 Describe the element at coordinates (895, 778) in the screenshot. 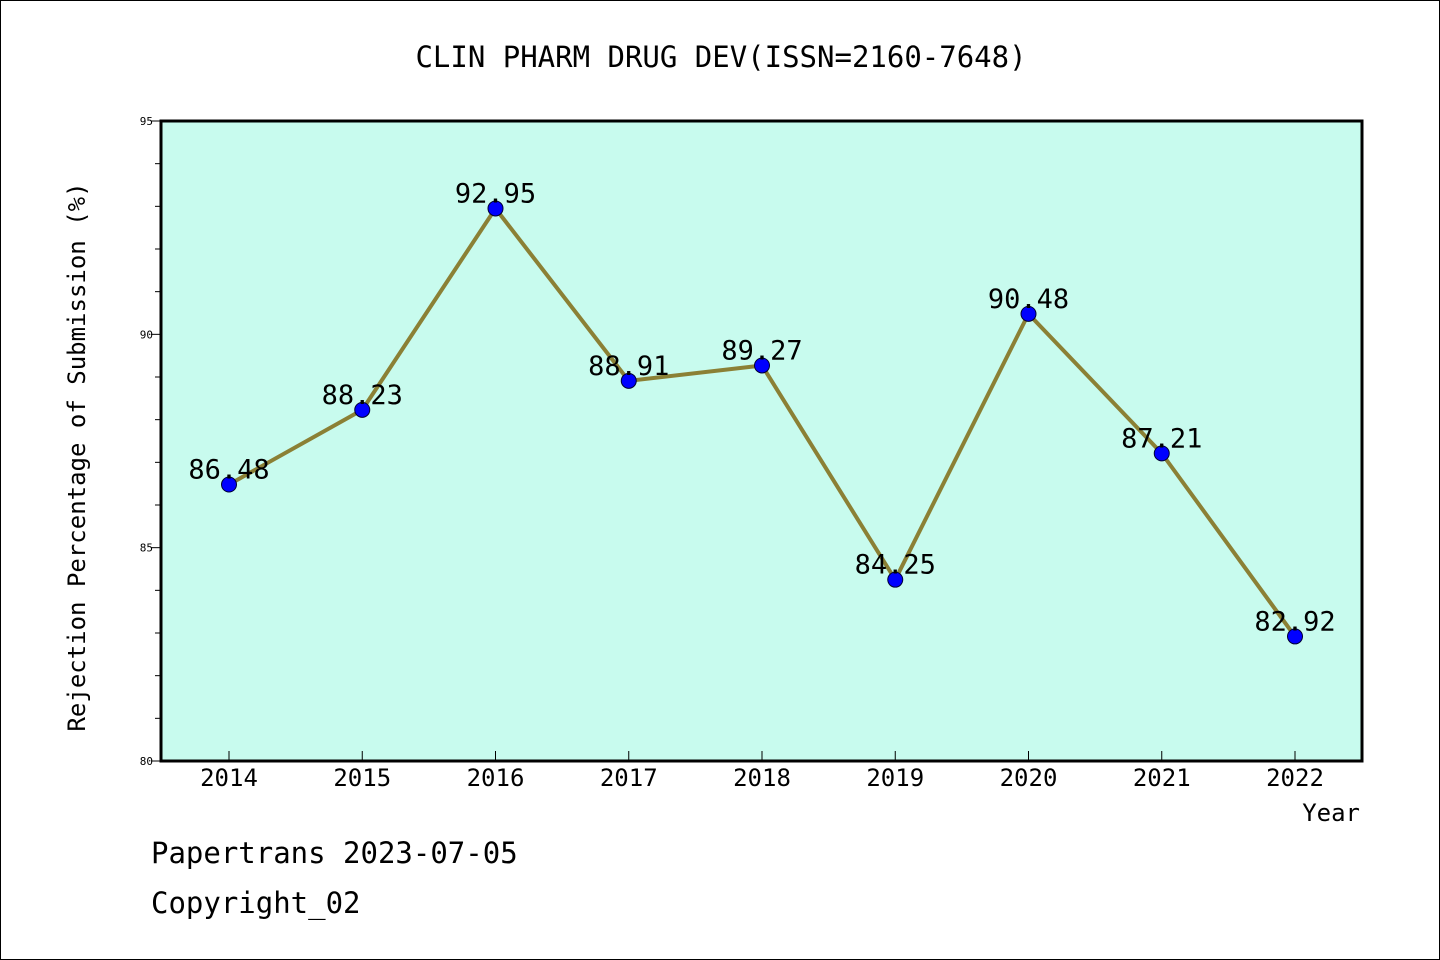

I see `x-tick-label: 2019` at that location.